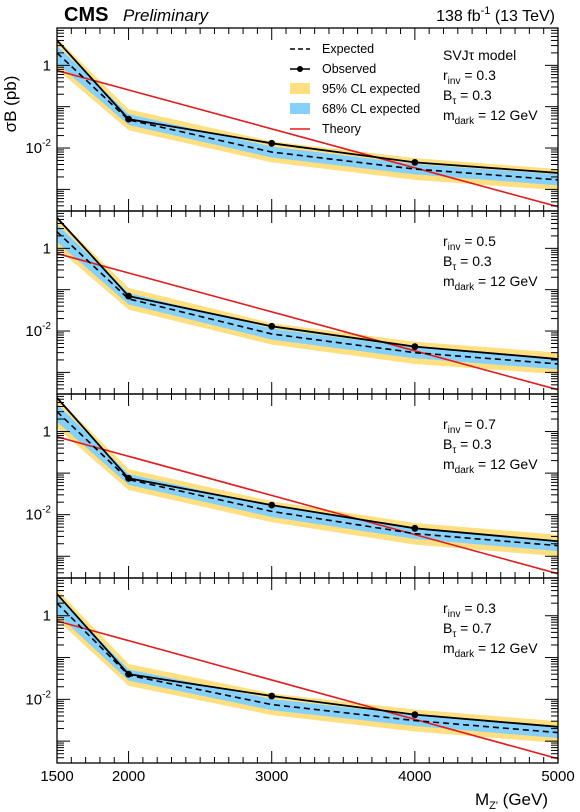 This screenshot has width=580, height=812. Describe the element at coordinates (371, 109) in the screenshot. I see `legend-band68-label: 68% CL expected` at that location.